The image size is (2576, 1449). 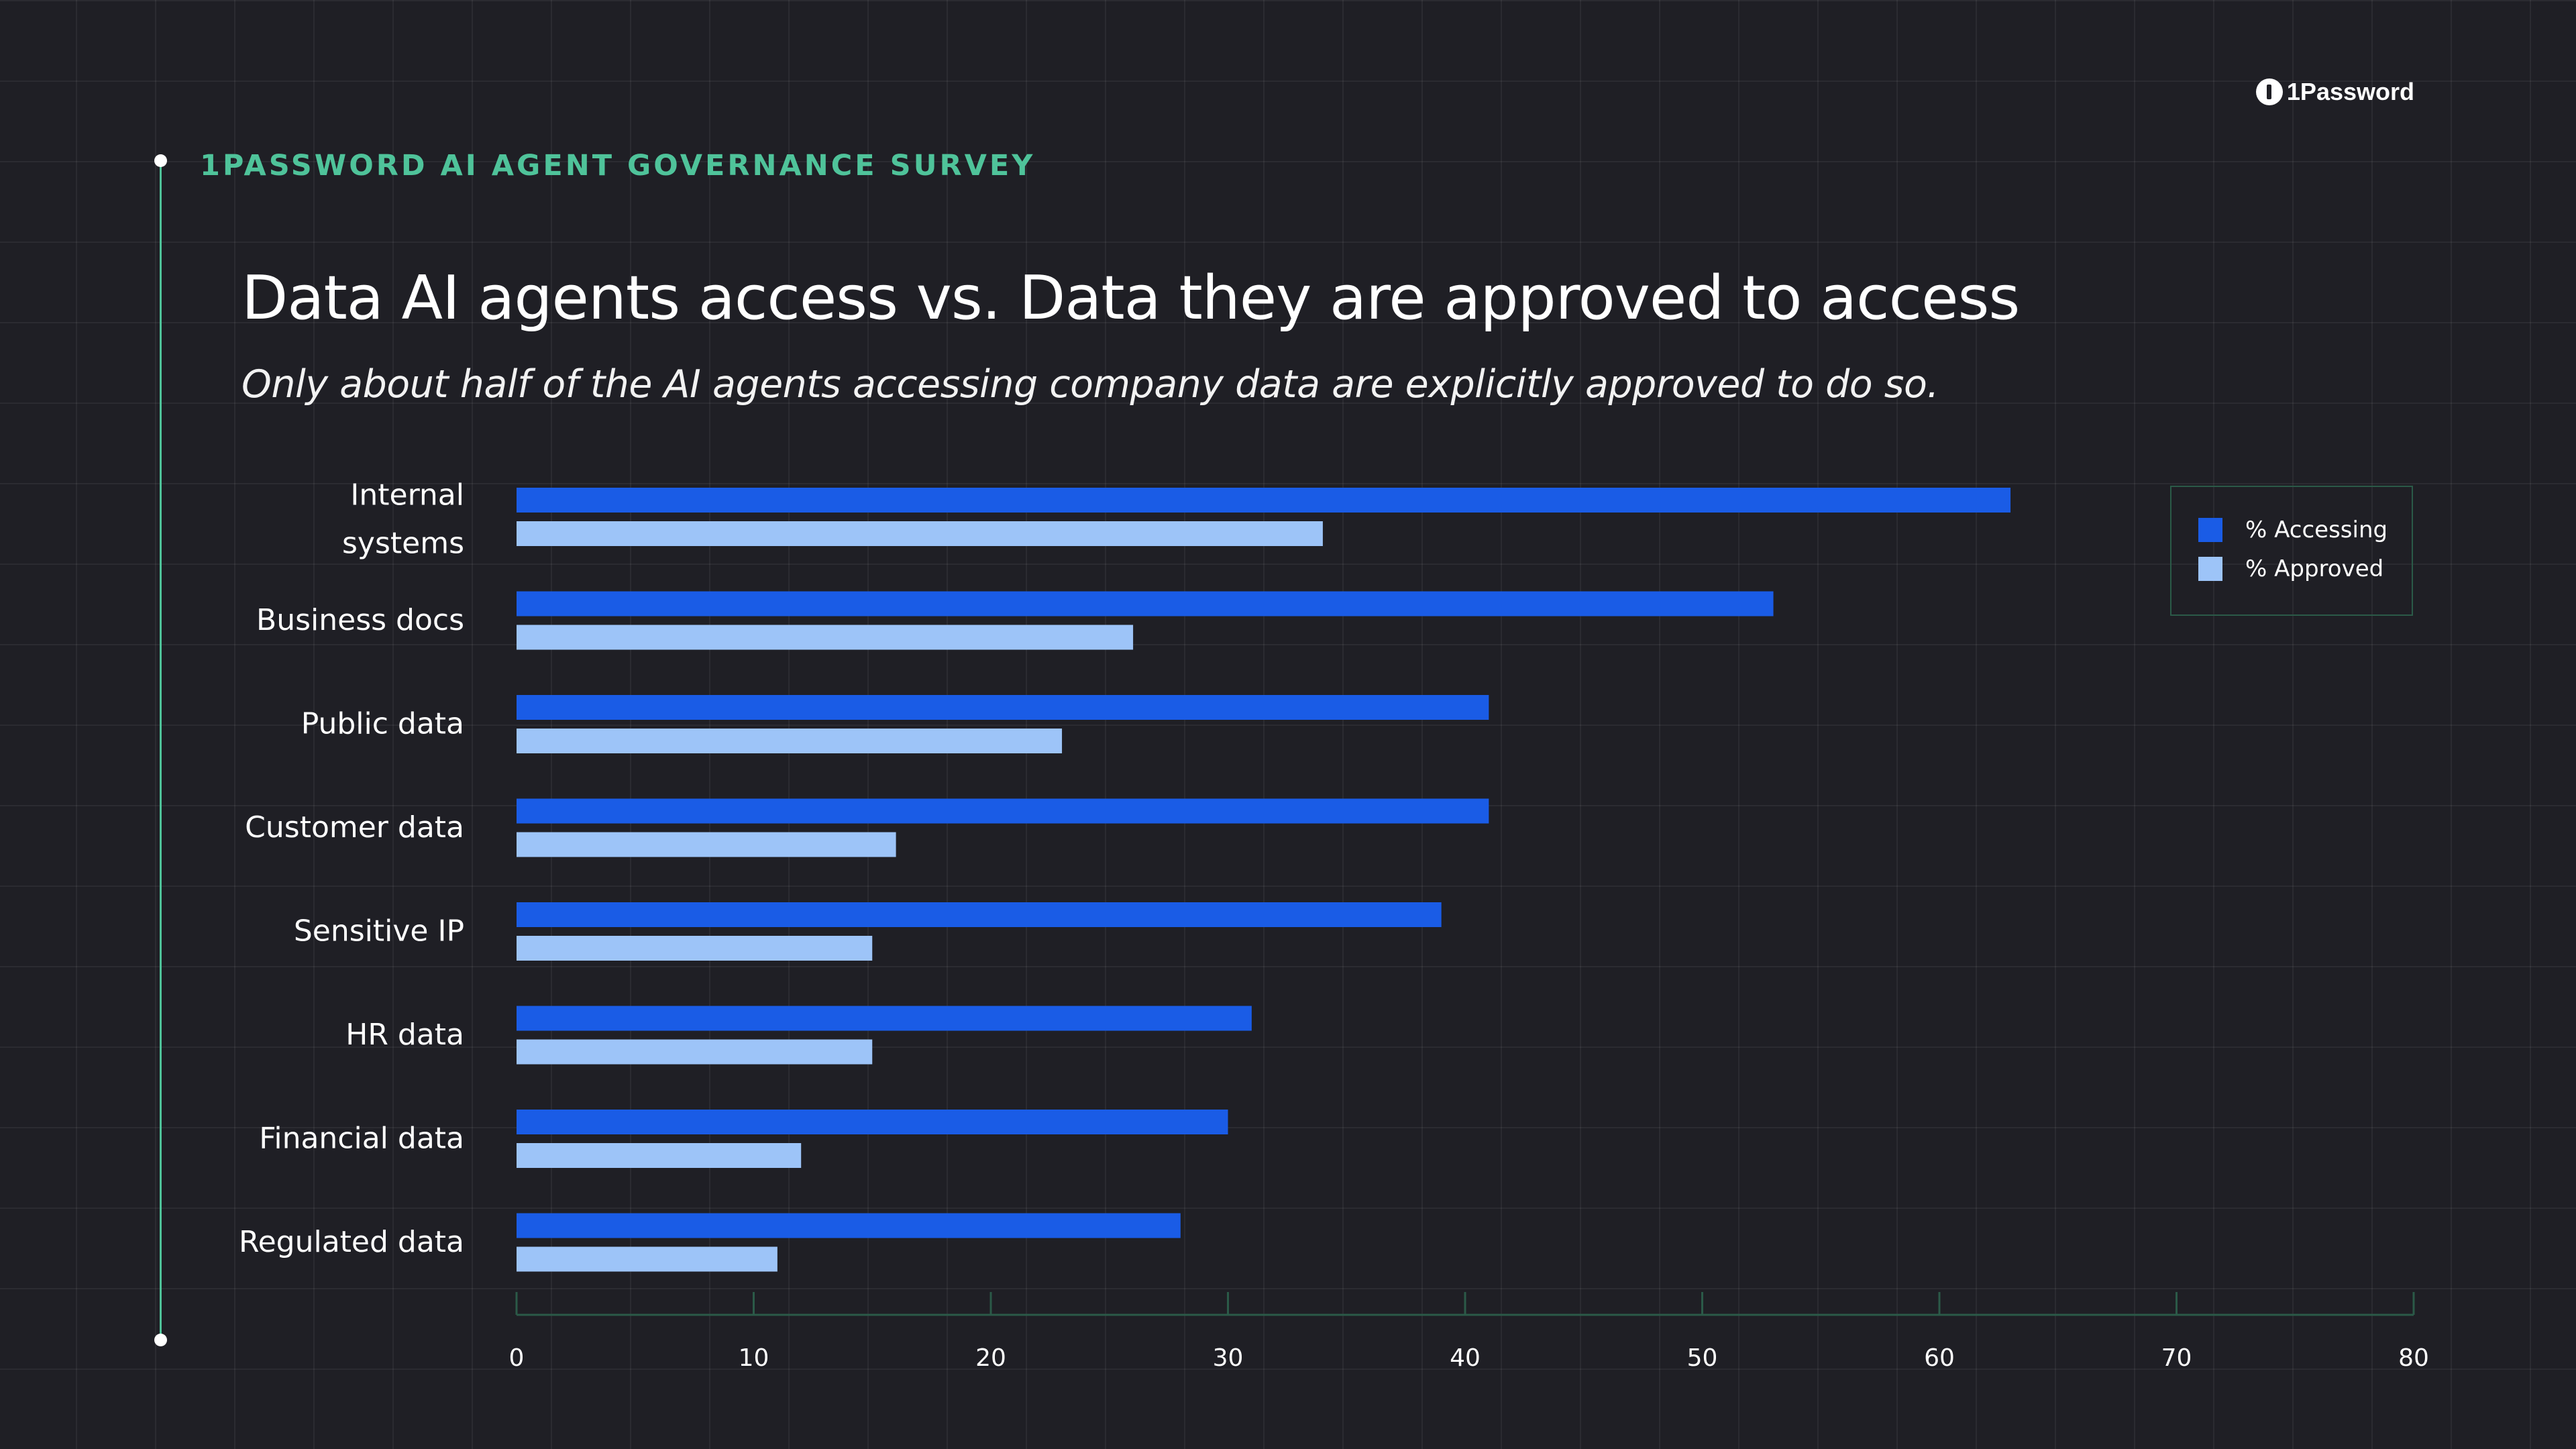 I want to click on category-label: HR data, so click(x=404, y=1035).